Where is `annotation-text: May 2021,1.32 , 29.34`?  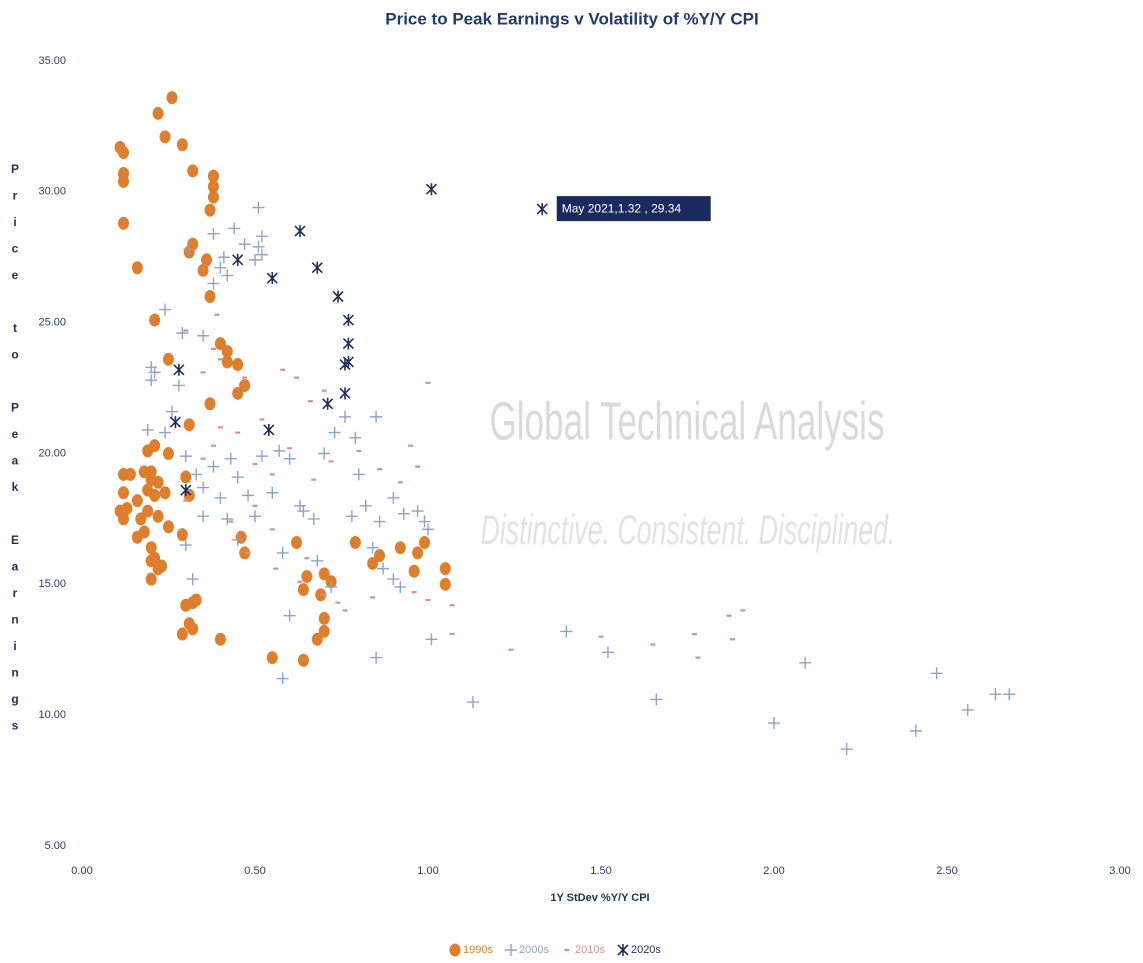
annotation-text: May 2021,1.32 , 29.34 is located at coordinates (622, 208).